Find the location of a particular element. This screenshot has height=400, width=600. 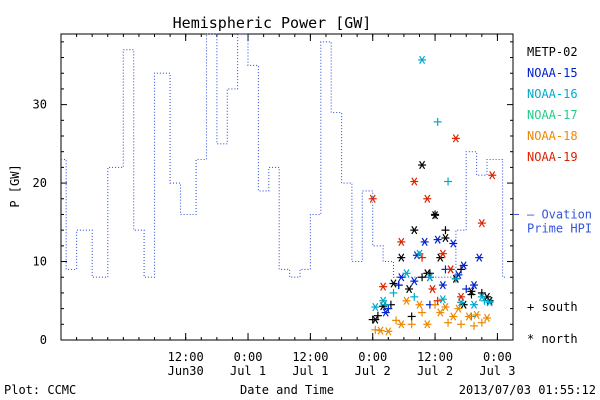

y-tick-label: 20 is located at coordinates (40, 183).